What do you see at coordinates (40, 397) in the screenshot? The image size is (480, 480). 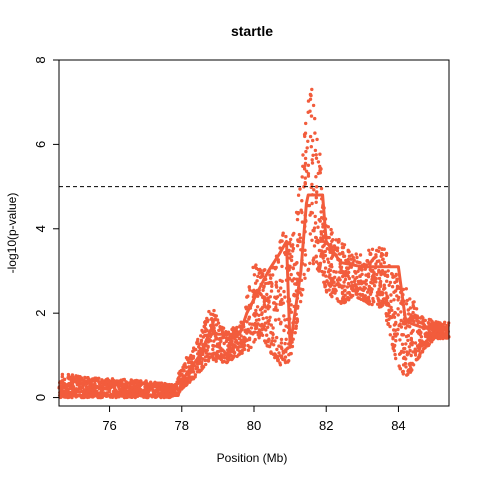 I see `y-tick-label: 0` at bounding box center [40, 397].